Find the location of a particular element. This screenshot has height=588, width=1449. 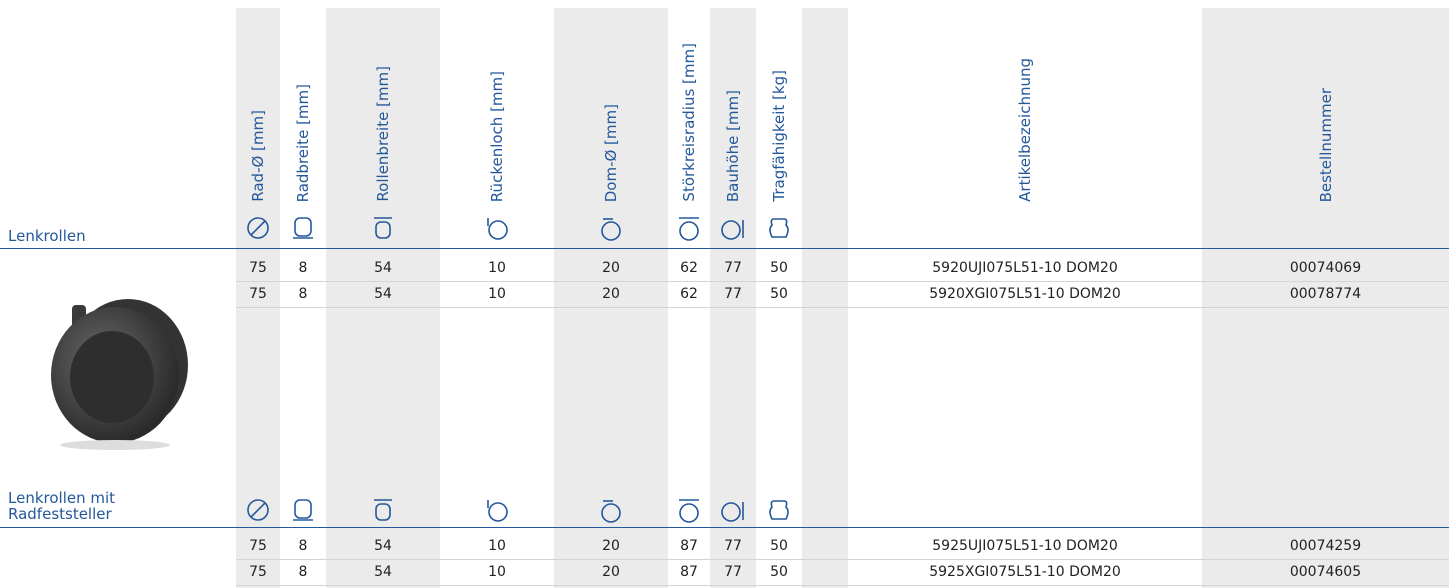

header-text: Bestellnummer is located at coordinates (1325, 144).